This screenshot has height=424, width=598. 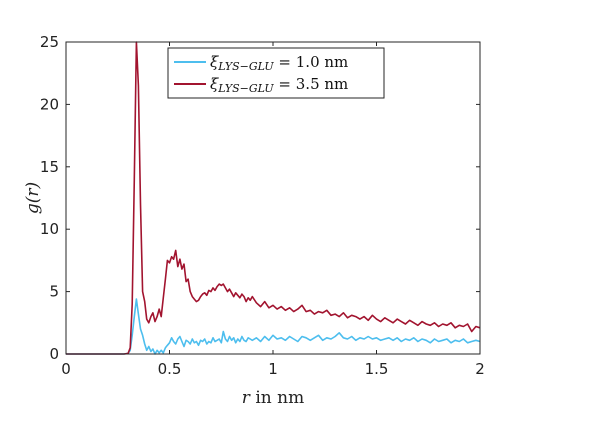 What do you see at coordinates (33, 198) in the screenshot?
I see `y-axis-label: g(r)` at bounding box center [33, 198].